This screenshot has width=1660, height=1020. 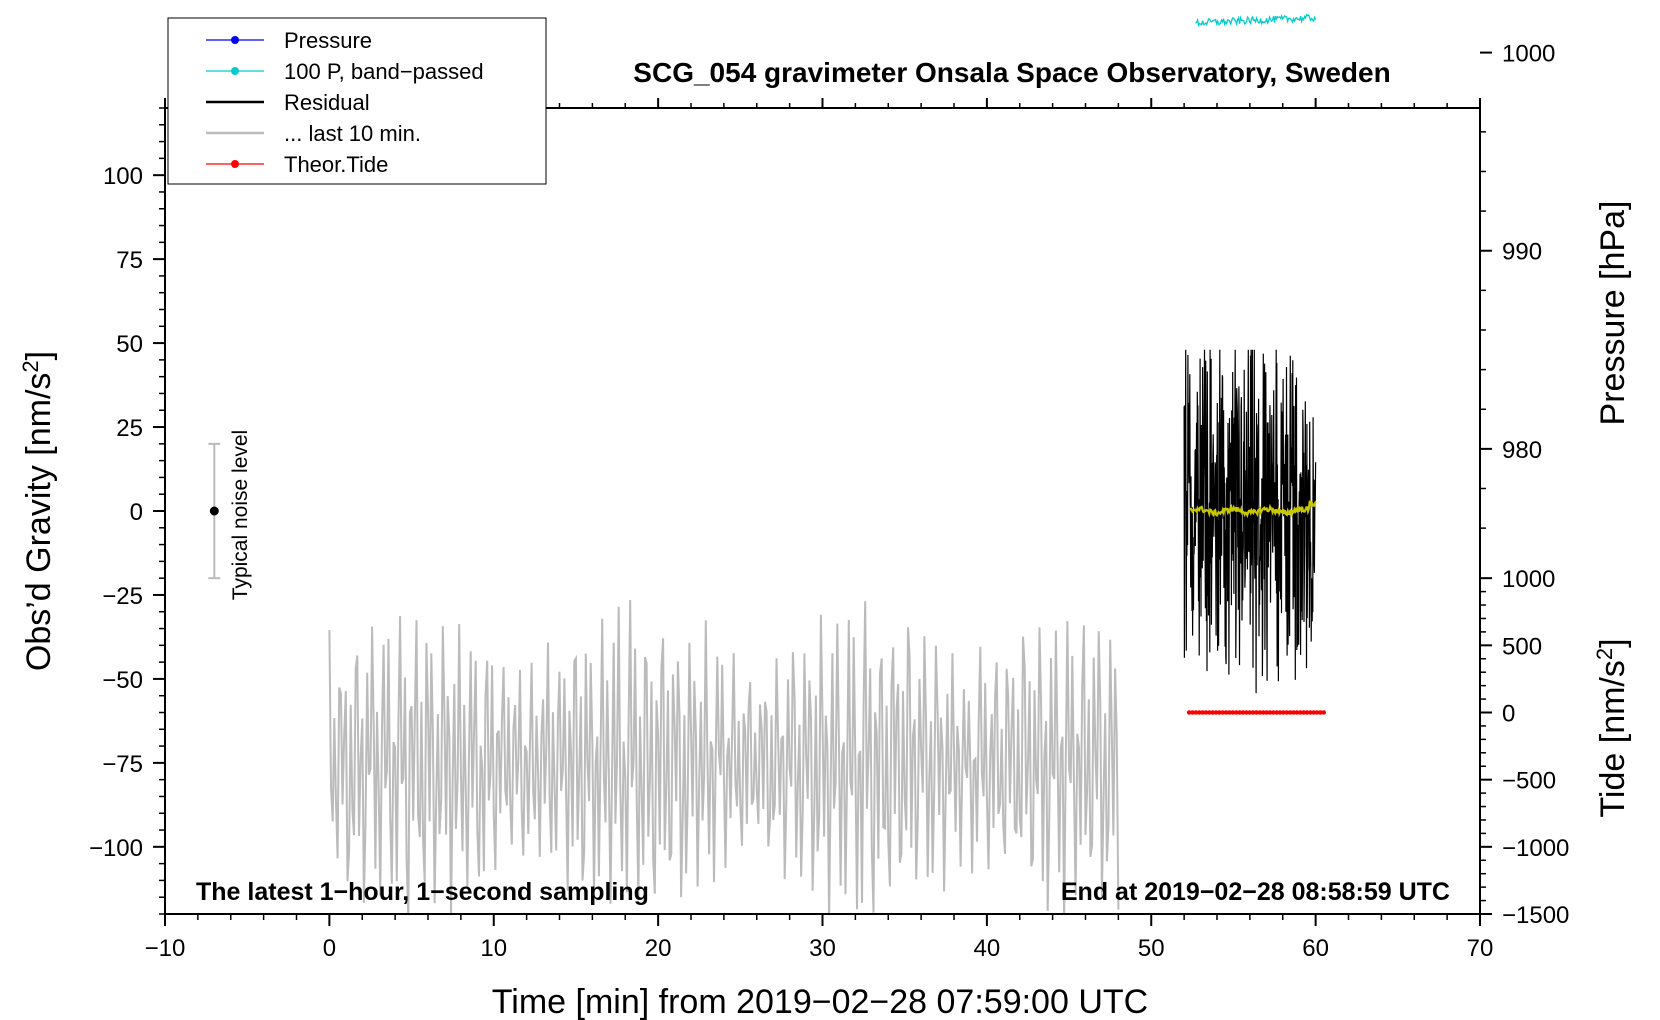 I want to click on x-tick-label: −10, so click(x=165, y=948).